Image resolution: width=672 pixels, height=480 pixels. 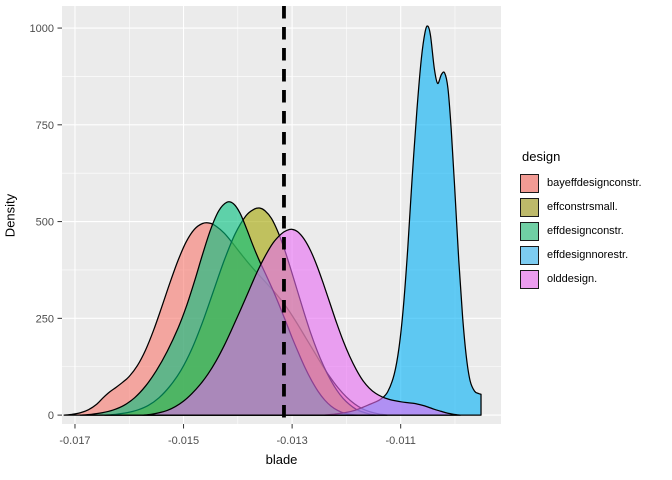 What do you see at coordinates (292, 441) in the screenshot?
I see `x-tick-label: -0.013` at bounding box center [292, 441].